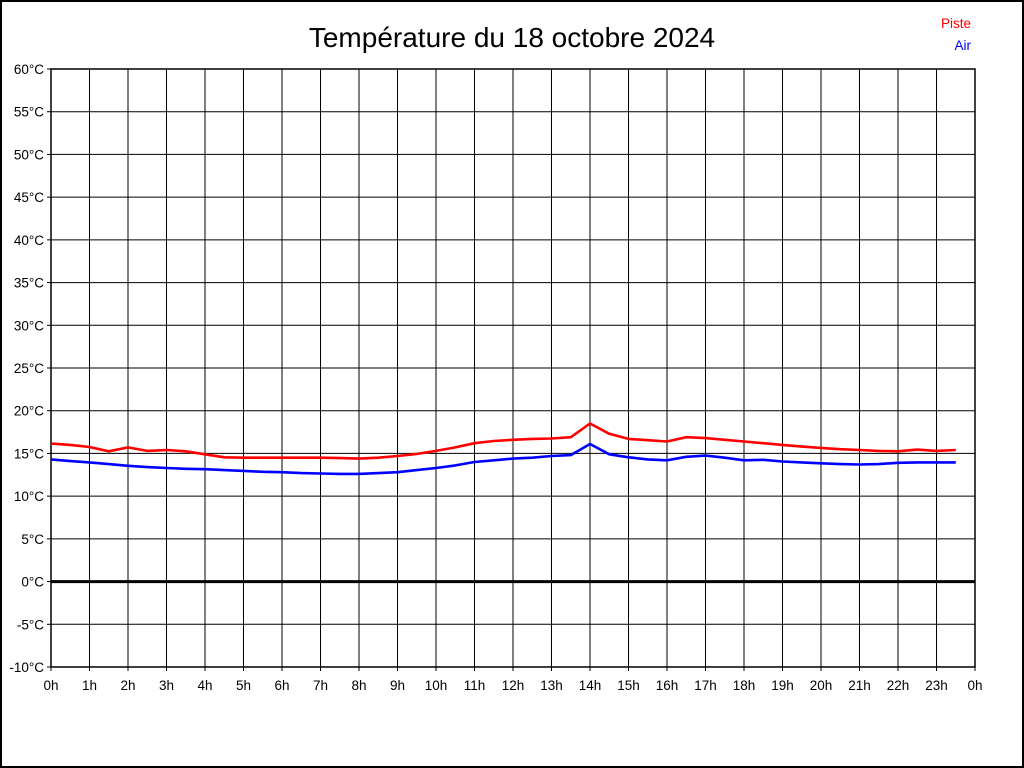 The image size is (1024, 768). I want to click on x-axis-label: 8h, so click(358, 685).